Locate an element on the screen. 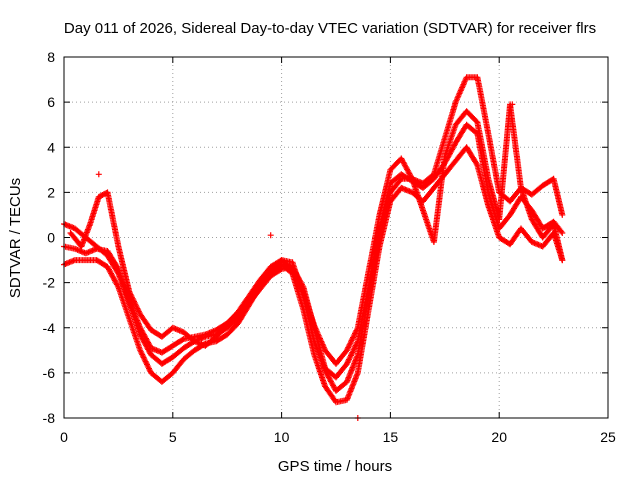 The height and width of the screenshot is (480, 640). y-tick-label: -2 is located at coordinates (49, 283).